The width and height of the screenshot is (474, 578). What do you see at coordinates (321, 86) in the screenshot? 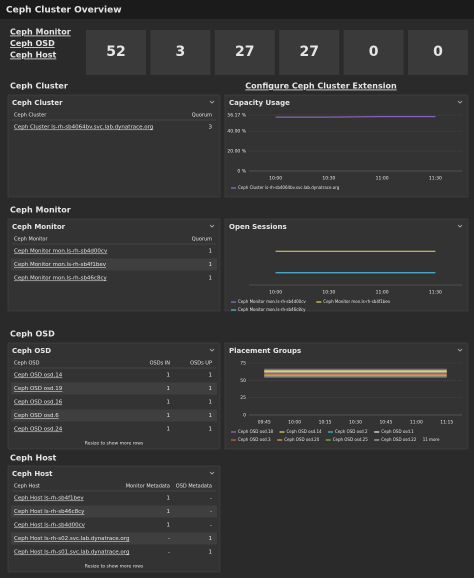
I see `section-link: Configure Ceph Cluster Extension` at bounding box center [321, 86].